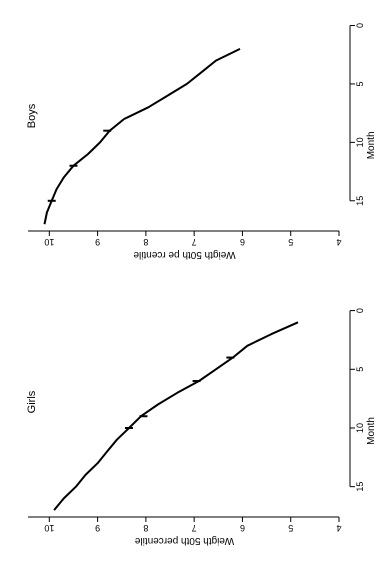 This screenshot has height=567, width=378. I want to click on panel-title: Girls, so click(32, 401).